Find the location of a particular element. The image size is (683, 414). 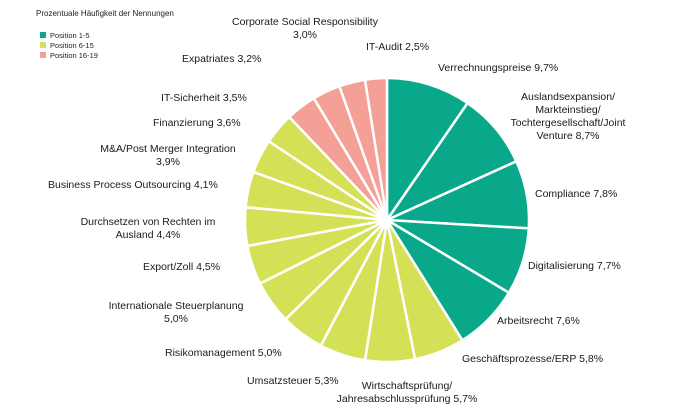

legend-item-position-16-19: Position 16-19 is located at coordinates (69, 55).